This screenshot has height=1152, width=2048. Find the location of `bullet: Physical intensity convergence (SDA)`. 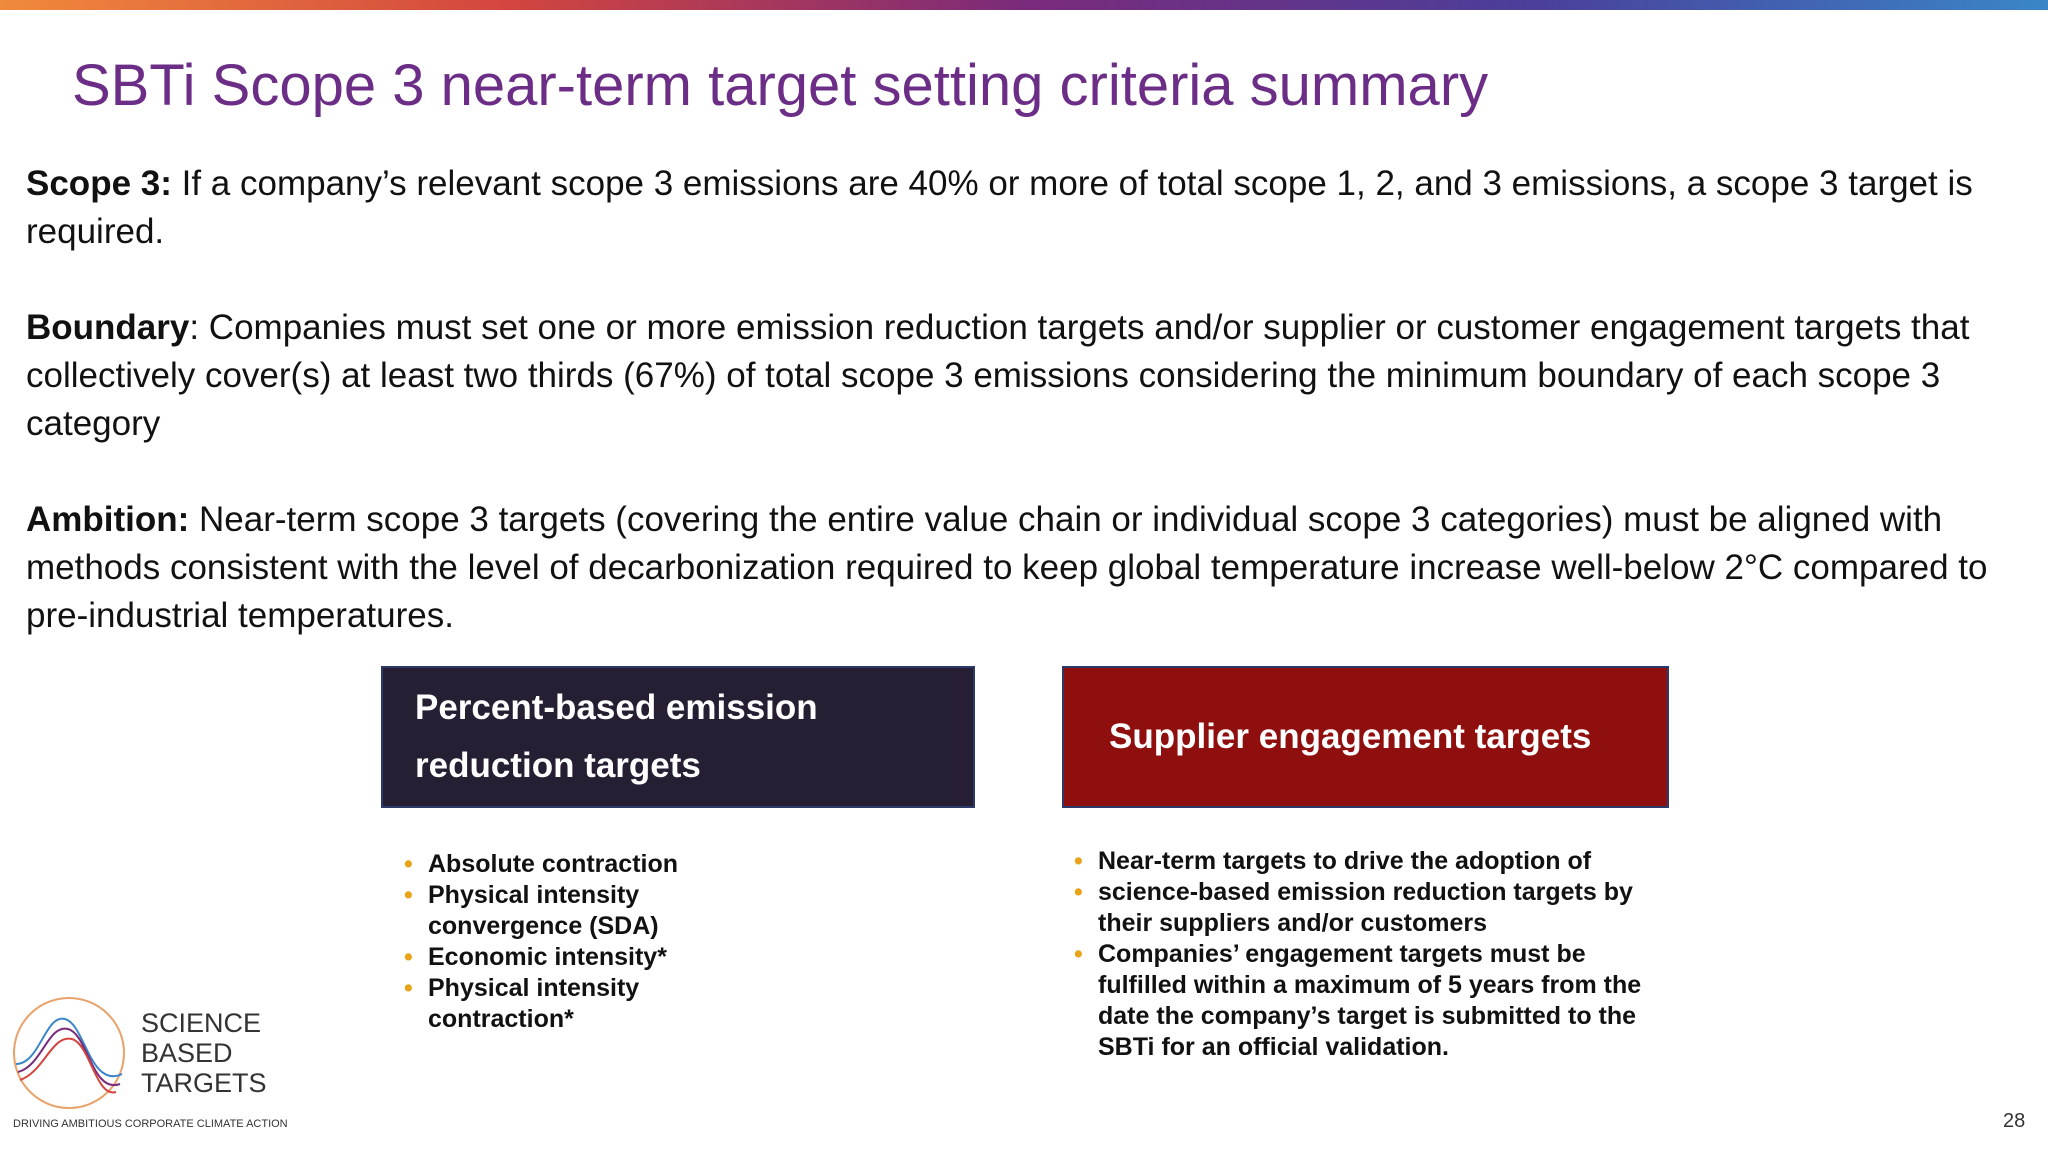

bullet: Physical intensity convergence (SDA) is located at coordinates (569, 911).